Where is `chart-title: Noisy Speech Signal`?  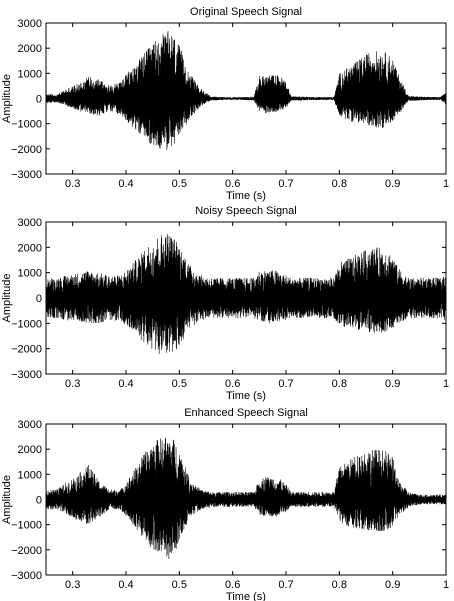
chart-title: Noisy Speech Signal is located at coordinates (246, 211).